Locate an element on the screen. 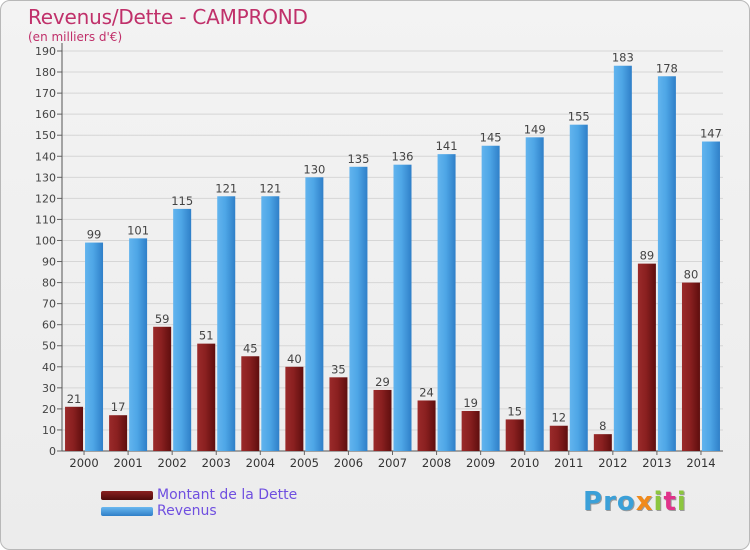 This screenshot has height=550, width=750. x-tick-label: 2004 is located at coordinates (260, 463).